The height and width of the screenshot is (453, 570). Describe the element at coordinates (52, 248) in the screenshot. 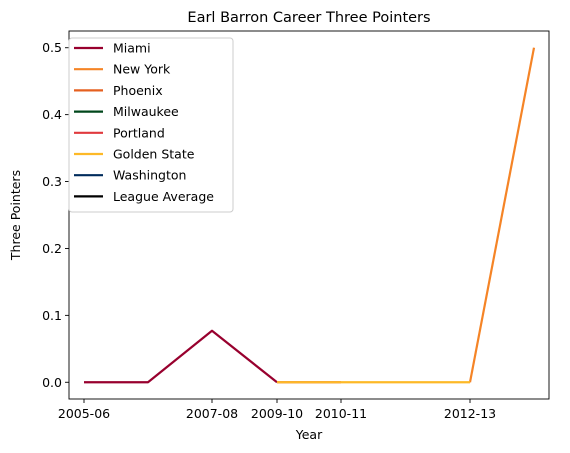

I see `y-tick-label: 0.2` at that location.